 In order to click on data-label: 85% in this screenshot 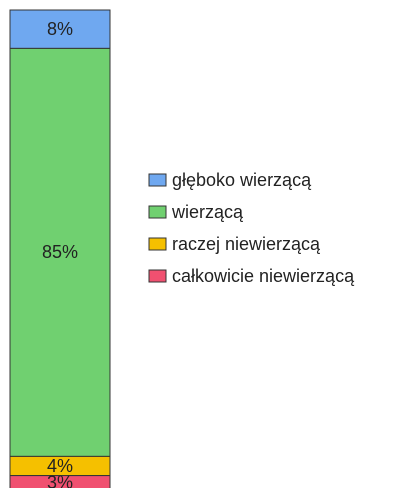, I will do `click(60, 252)`.